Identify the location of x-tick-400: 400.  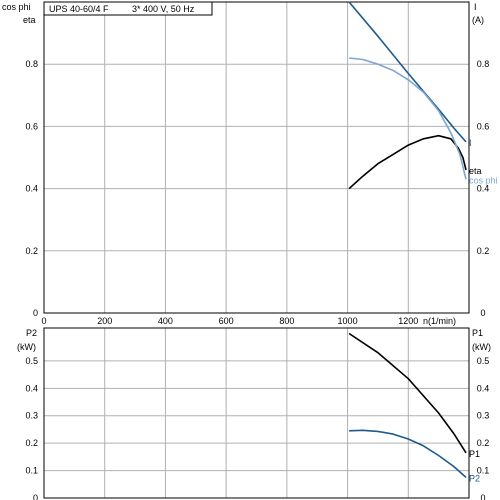
(165, 321).